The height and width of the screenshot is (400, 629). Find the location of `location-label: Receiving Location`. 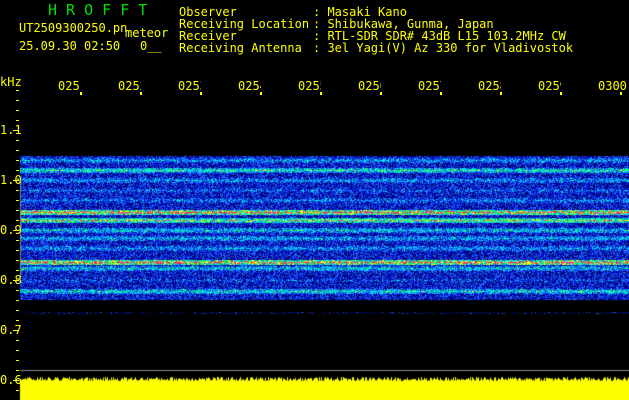

location-label: Receiving Location is located at coordinates (244, 24).